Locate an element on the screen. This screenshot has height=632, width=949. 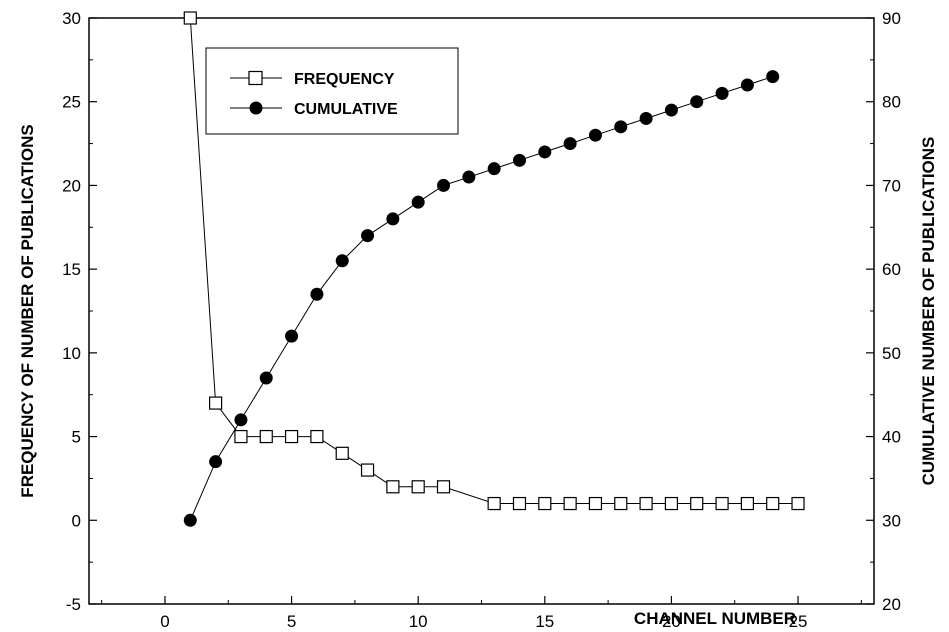
y-left-tick-label: 30 is located at coordinates (71, 18).